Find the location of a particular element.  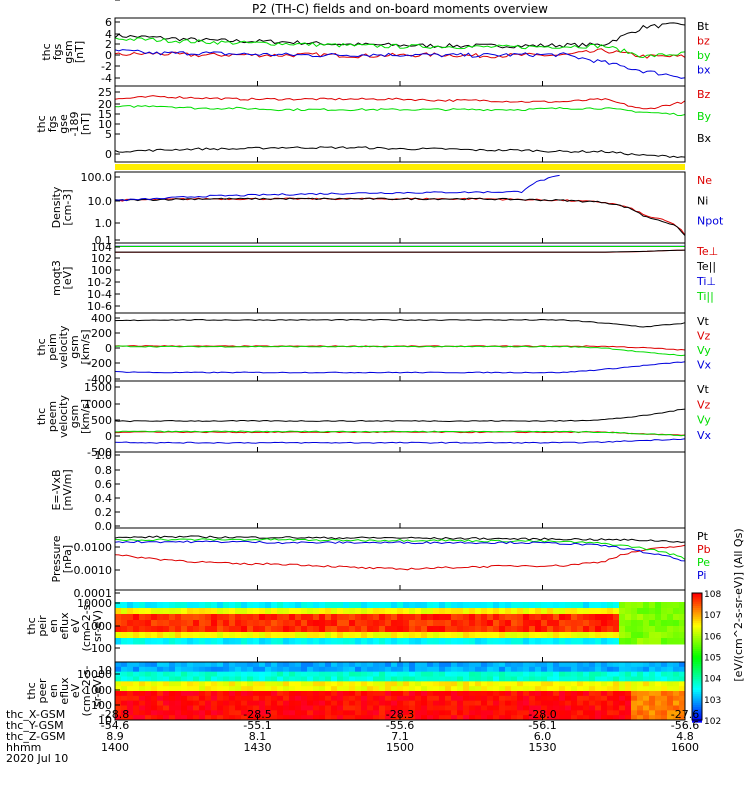

y-axis-label: en is located at coordinates (53, 626).